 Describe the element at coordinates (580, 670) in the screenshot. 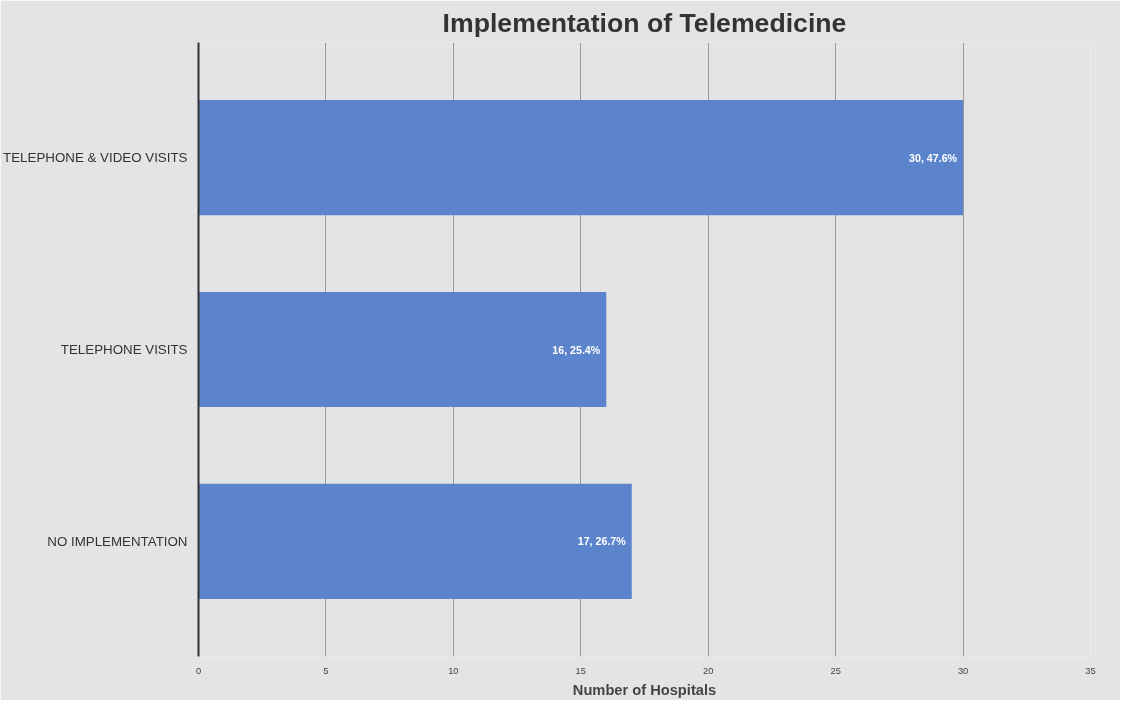

I see `x-tick-label: 15` at that location.